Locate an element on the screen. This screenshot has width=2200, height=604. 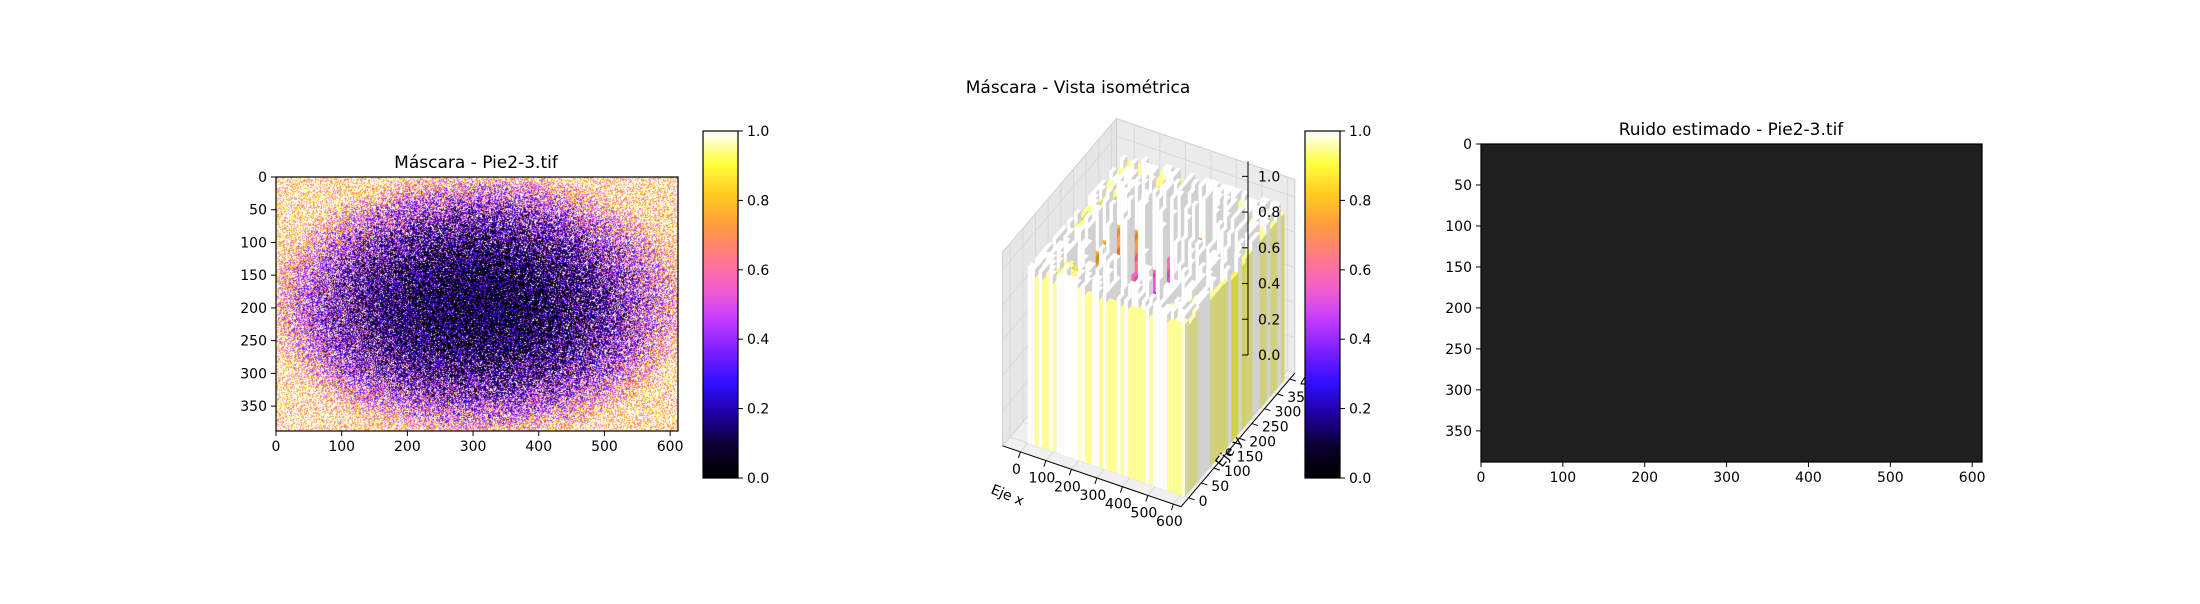
mask-ytick-label: 50 is located at coordinates (258, 211).